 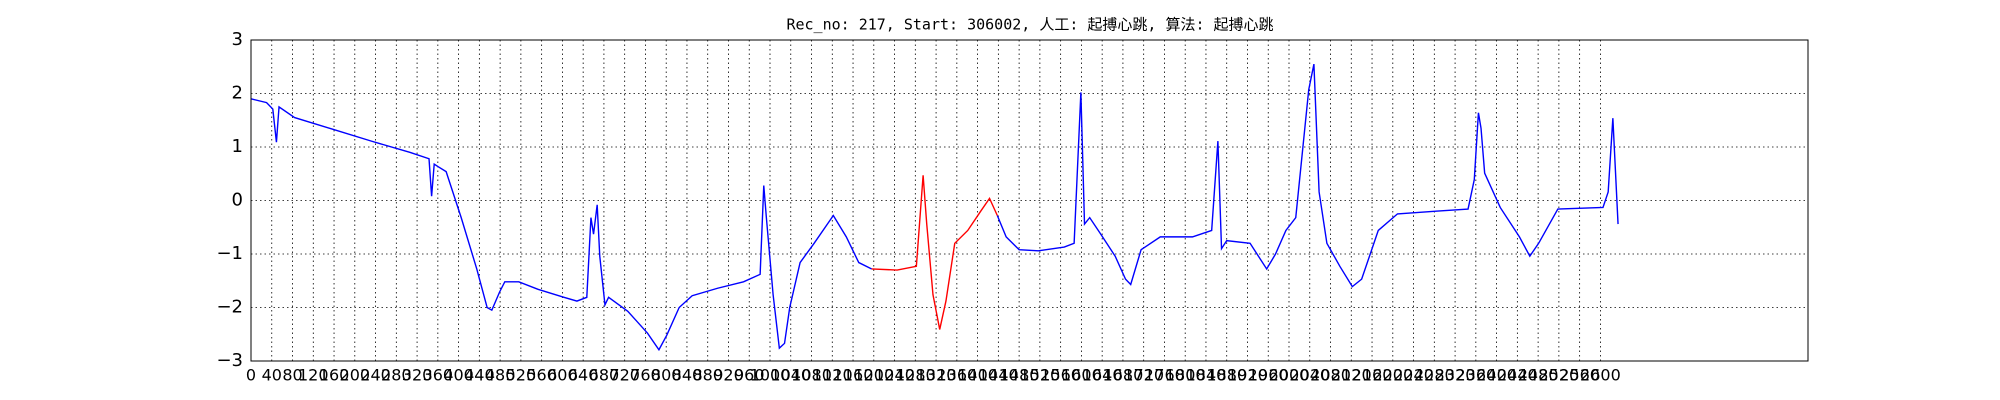 I want to click on x-tick-label: 1960, so click(x=1268, y=375).